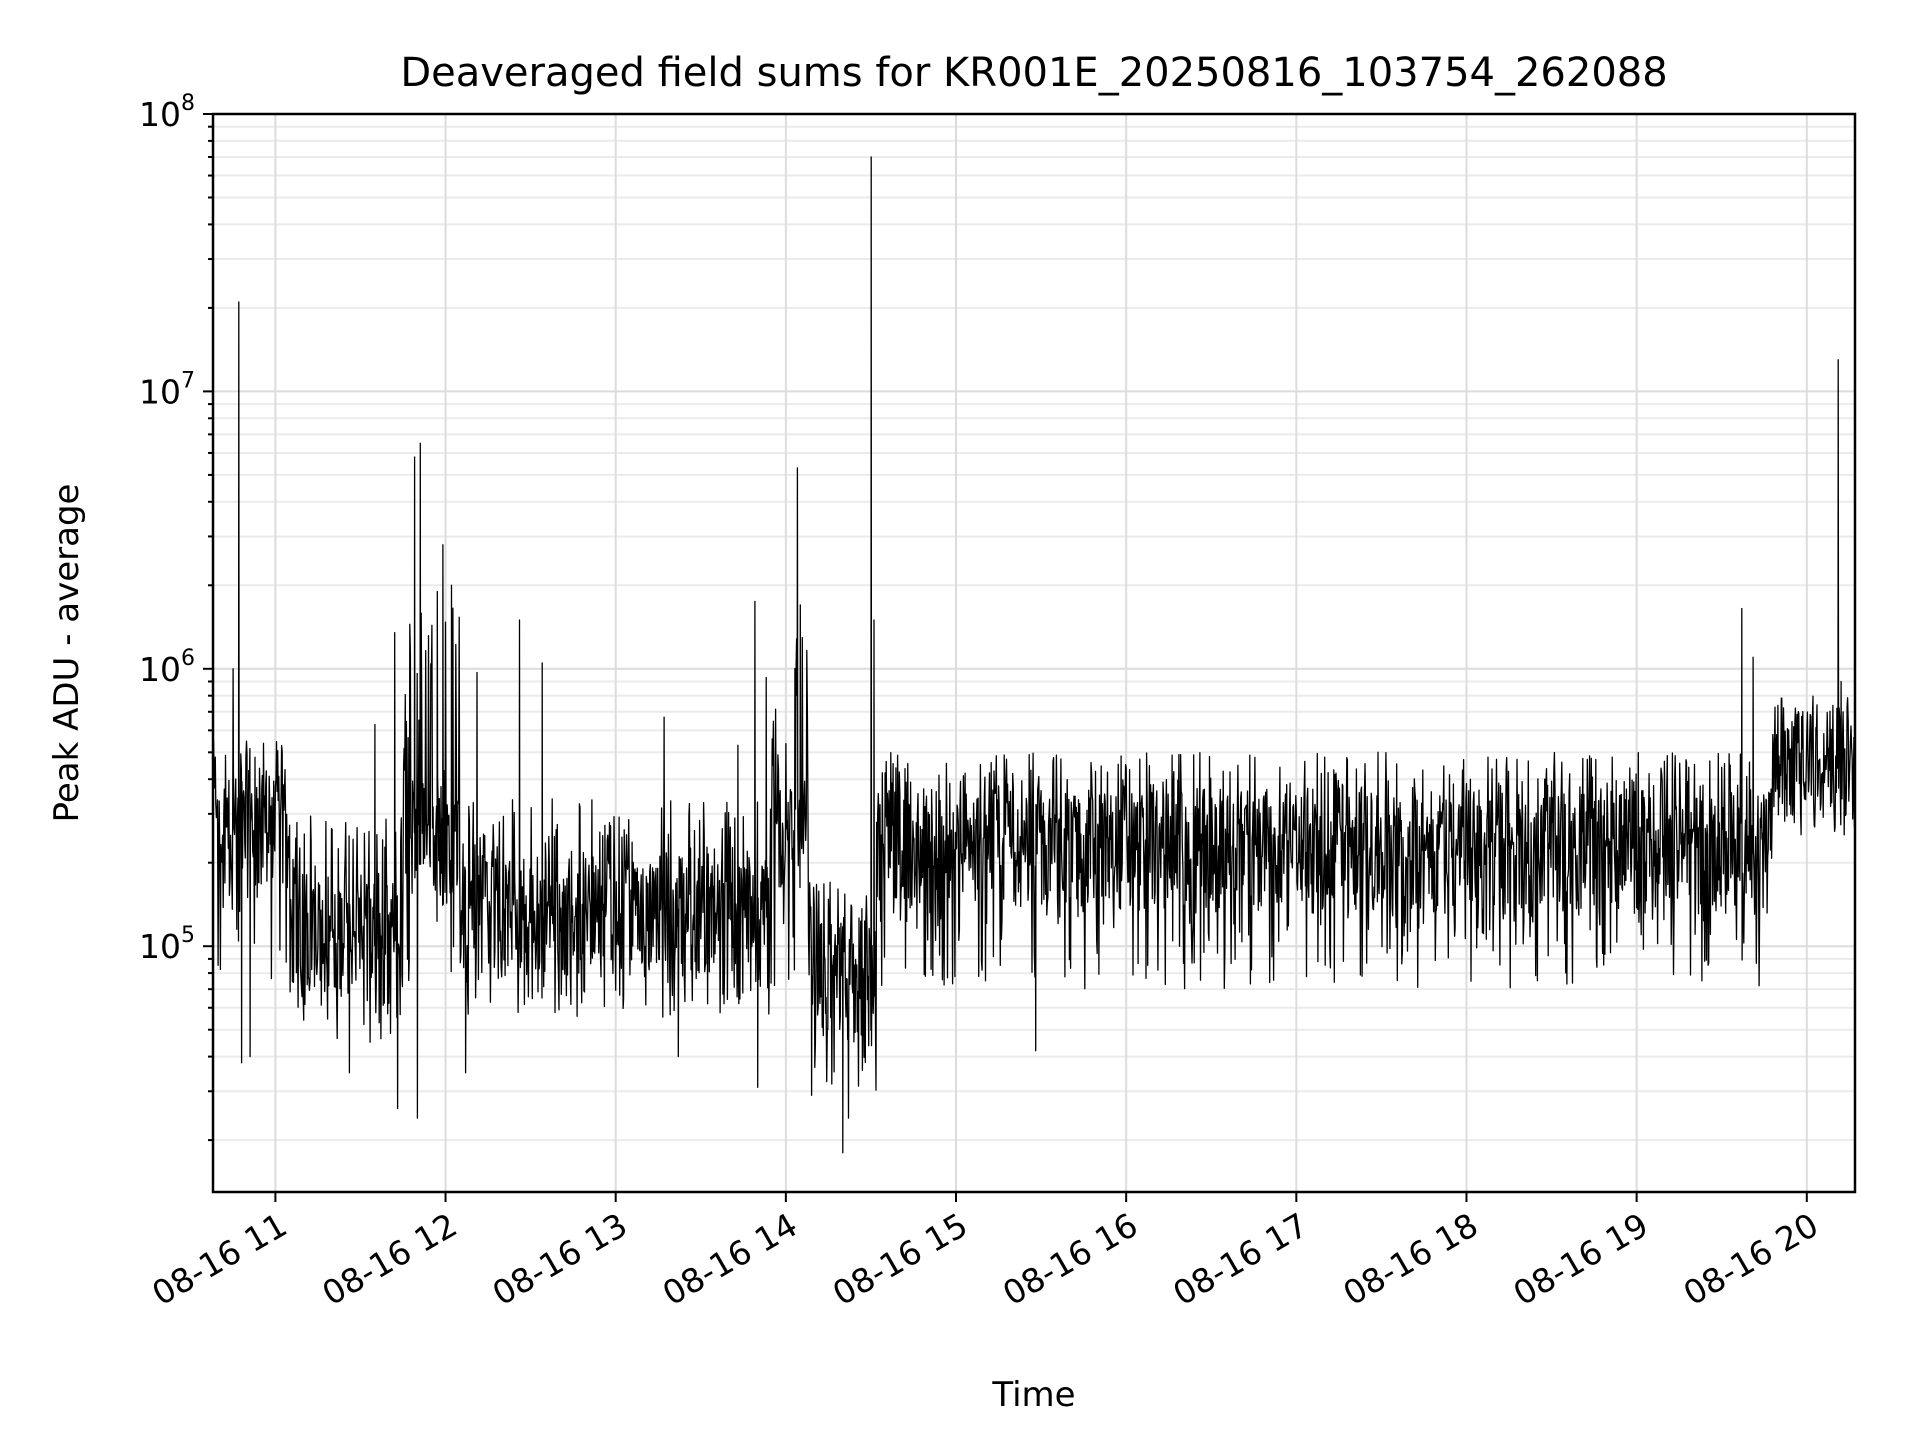 Image resolution: width=1920 pixels, height=1440 pixels. I want to click on y-tick-label: 10⁷, so click(167, 389).